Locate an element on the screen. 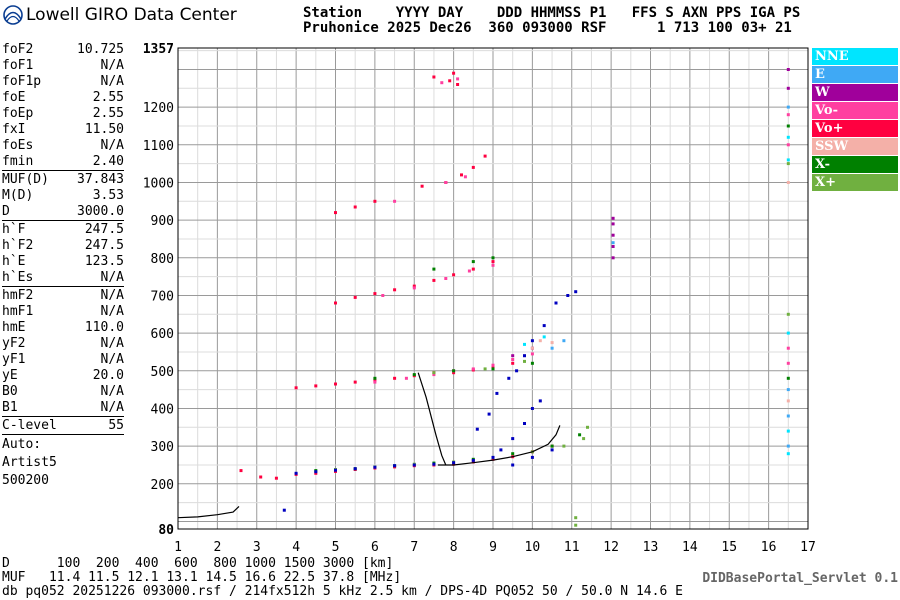  param-label: foF1p is located at coordinates (22, 81).